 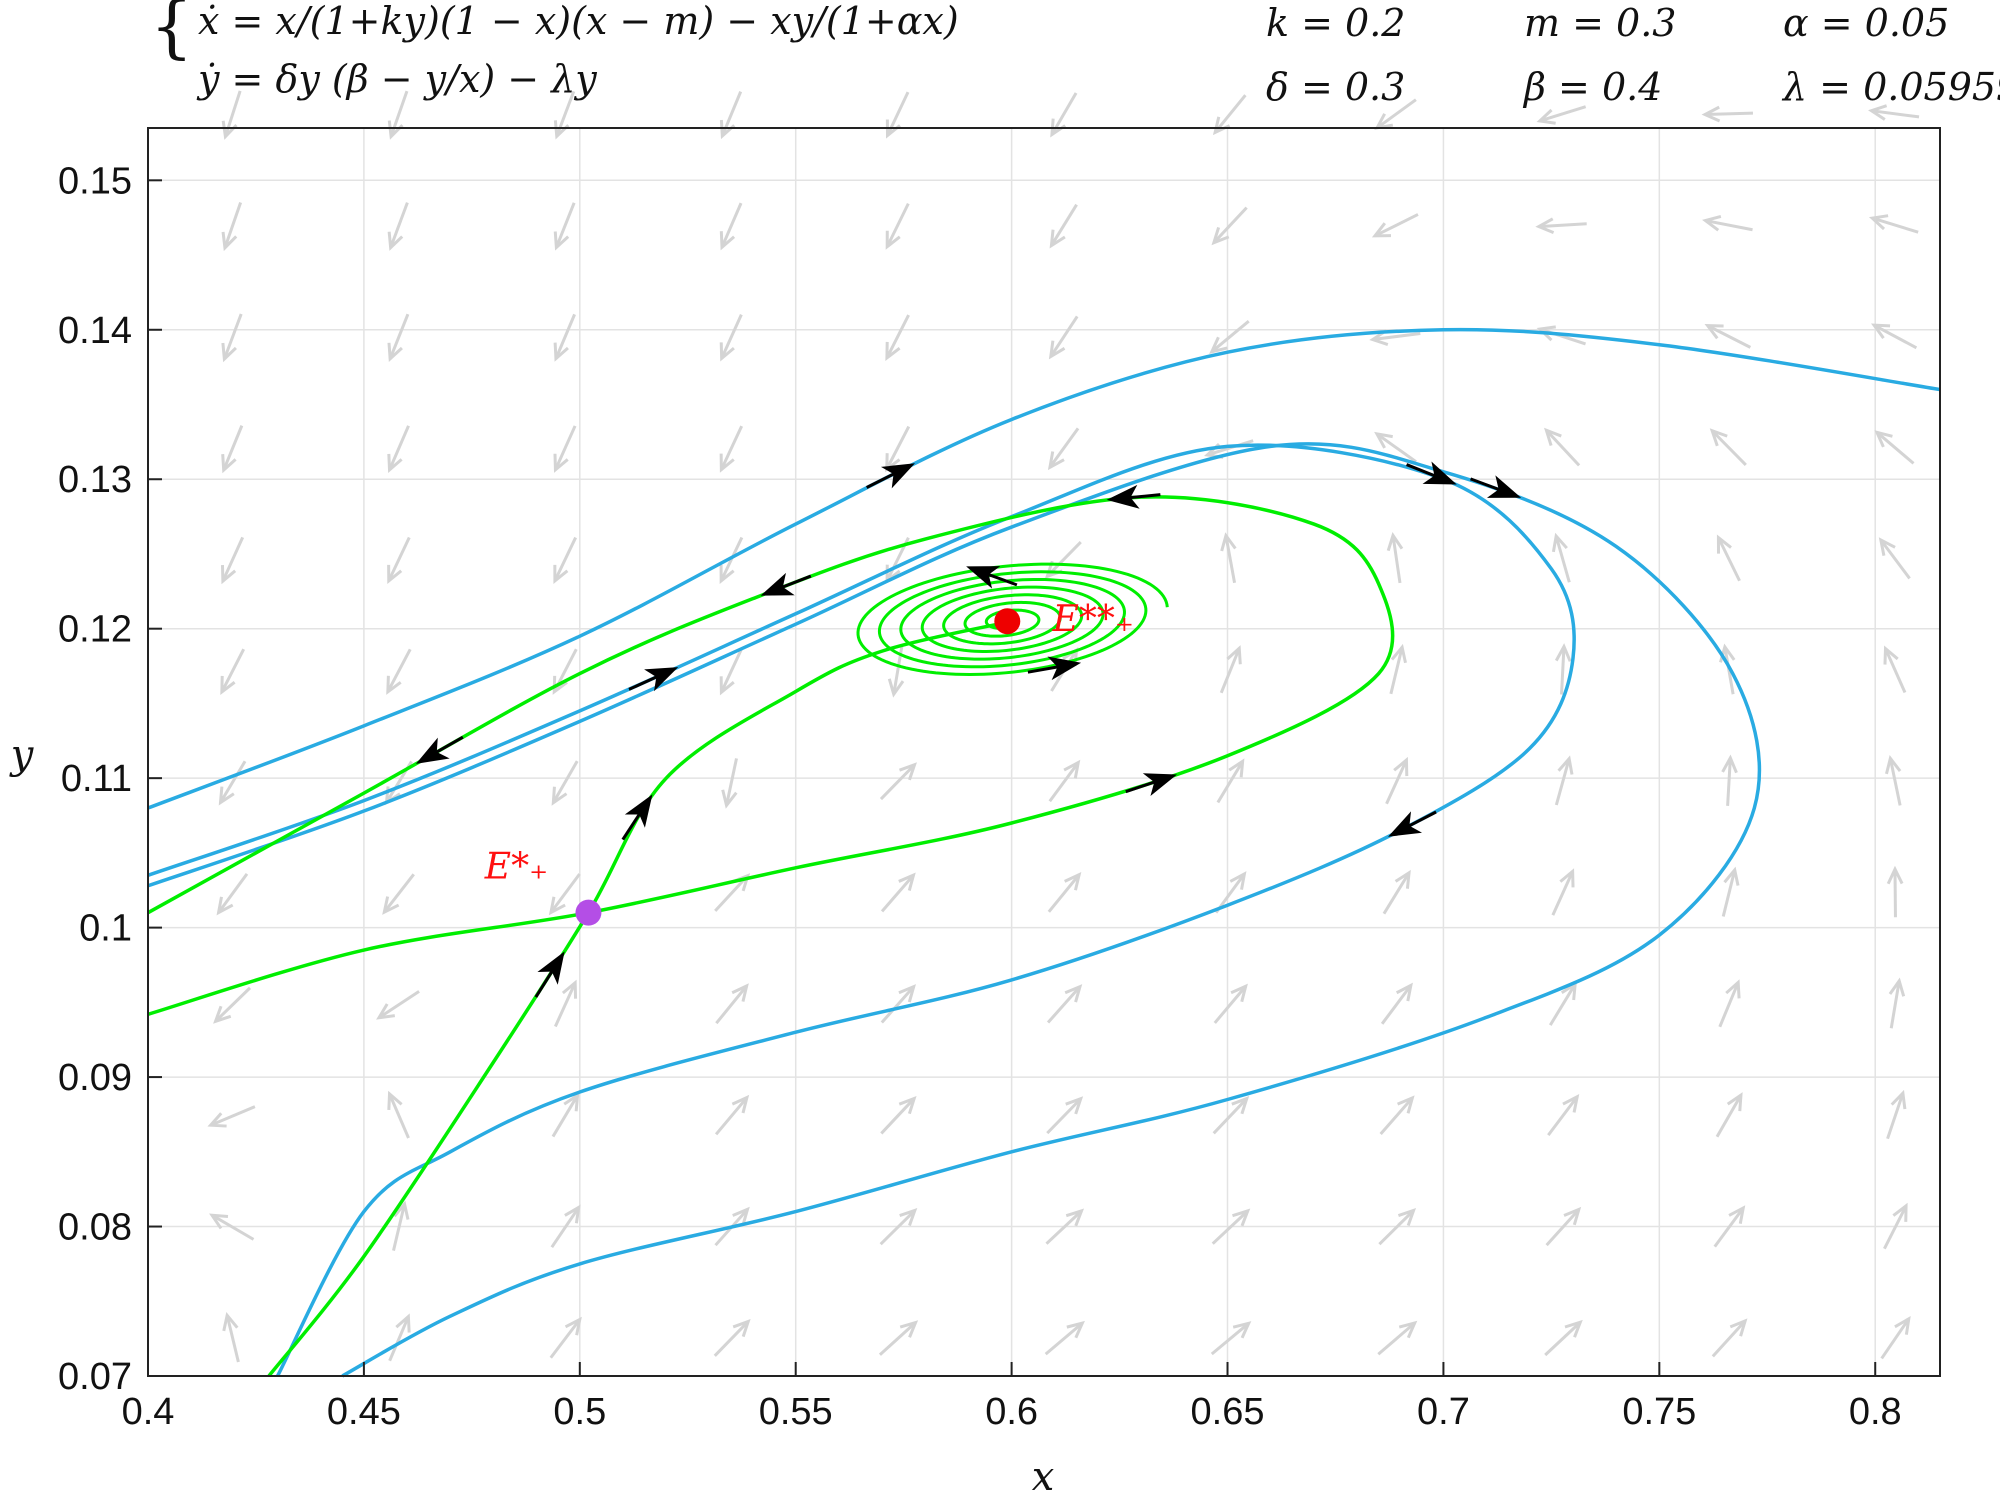 What do you see at coordinates (1866, 23) in the screenshot?
I see `param-alpha: α = 0.05` at bounding box center [1866, 23].